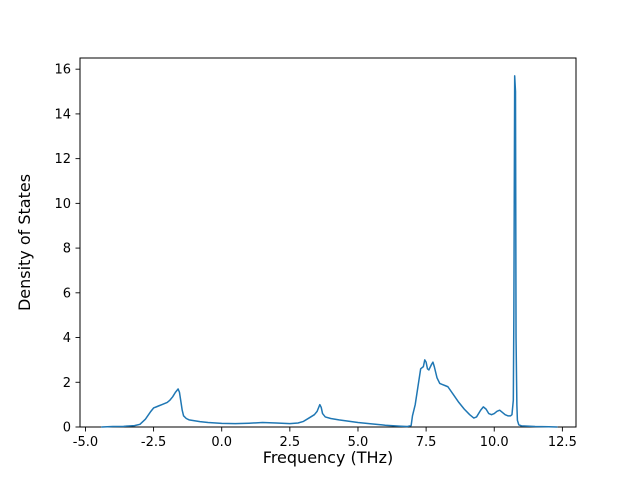  Describe the element at coordinates (67, 428) in the screenshot. I see `y-tick-label: 0` at that location.